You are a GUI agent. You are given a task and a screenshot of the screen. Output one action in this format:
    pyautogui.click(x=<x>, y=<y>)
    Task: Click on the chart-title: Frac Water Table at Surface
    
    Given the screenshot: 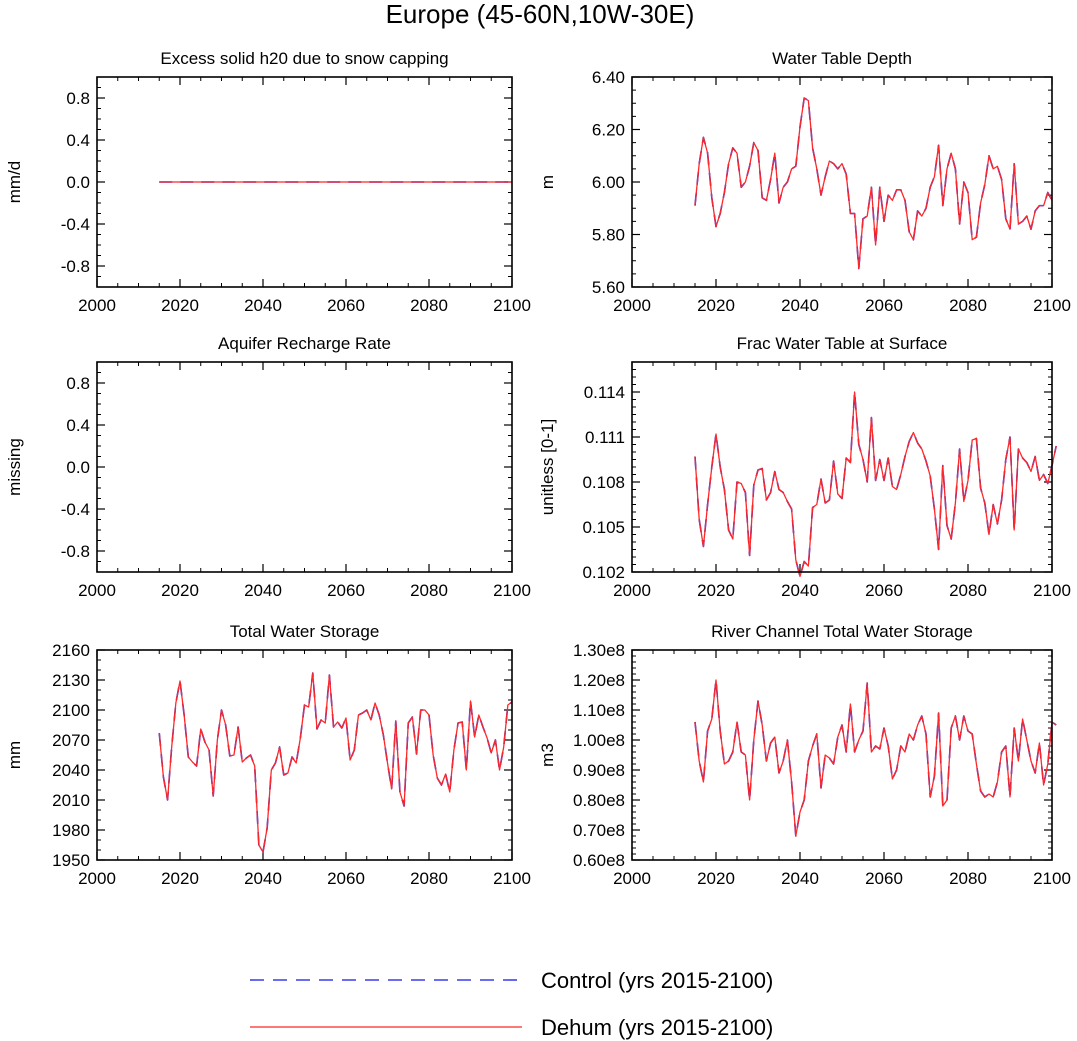 What is the action you would take?
    pyautogui.click(x=842, y=343)
    